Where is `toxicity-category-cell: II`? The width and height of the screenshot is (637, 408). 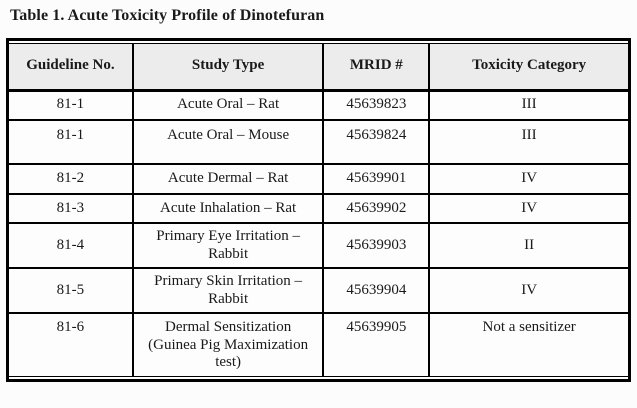 toxicity-category-cell: II is located at coordinates (528, 245).